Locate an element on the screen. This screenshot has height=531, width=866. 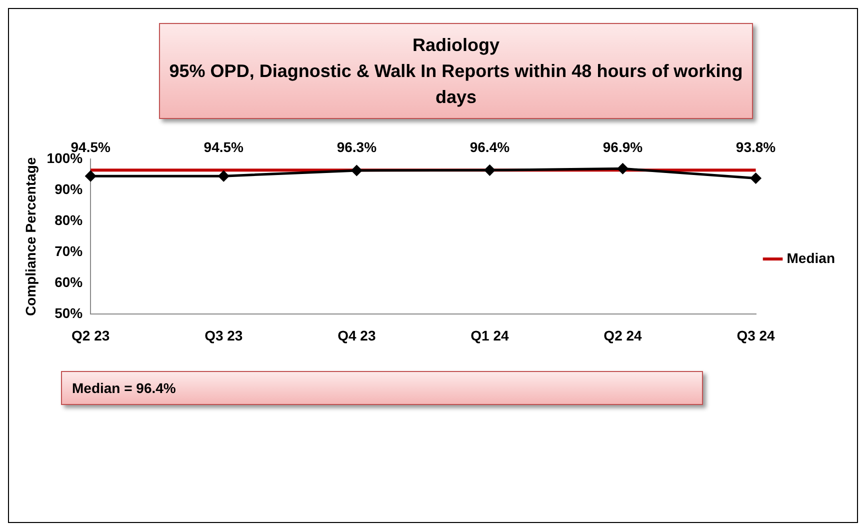
x-tick-label: Q2 24 is located at coordinates (623, 335).